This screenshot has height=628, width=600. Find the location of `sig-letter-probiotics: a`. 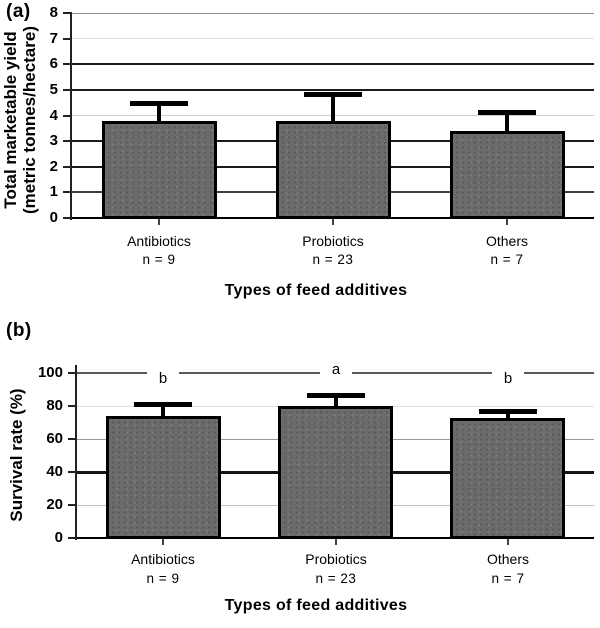

sig-letter-probiotics: a is located at coordinates (336, 369).